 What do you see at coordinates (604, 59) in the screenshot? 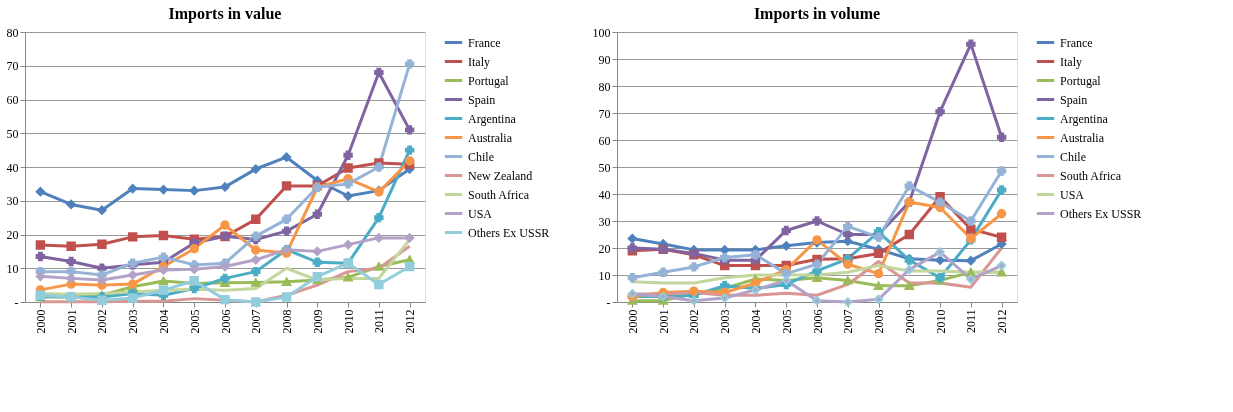
I see `y-tick-label: 90` at bounding box center [604, 59].